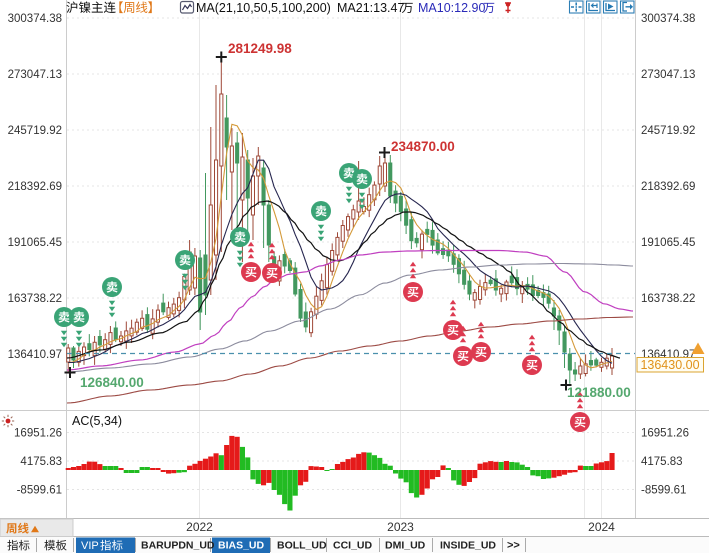 Image resolution: width=709 pixels, height=553 pixels. Describe the element at coordinates (199, 527) in the screenshot. I see `svg-text: 2022` at that location.